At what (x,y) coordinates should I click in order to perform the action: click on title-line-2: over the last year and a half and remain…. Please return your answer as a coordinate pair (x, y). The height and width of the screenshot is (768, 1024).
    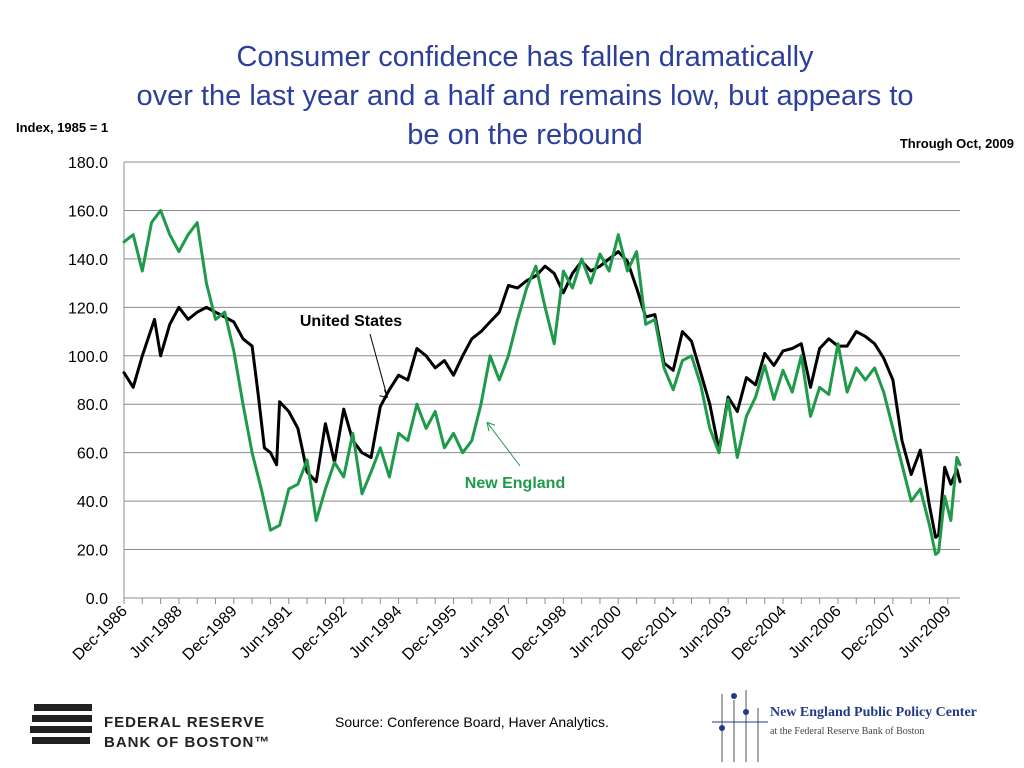
    Looking at the image, I should click on (525, 96).